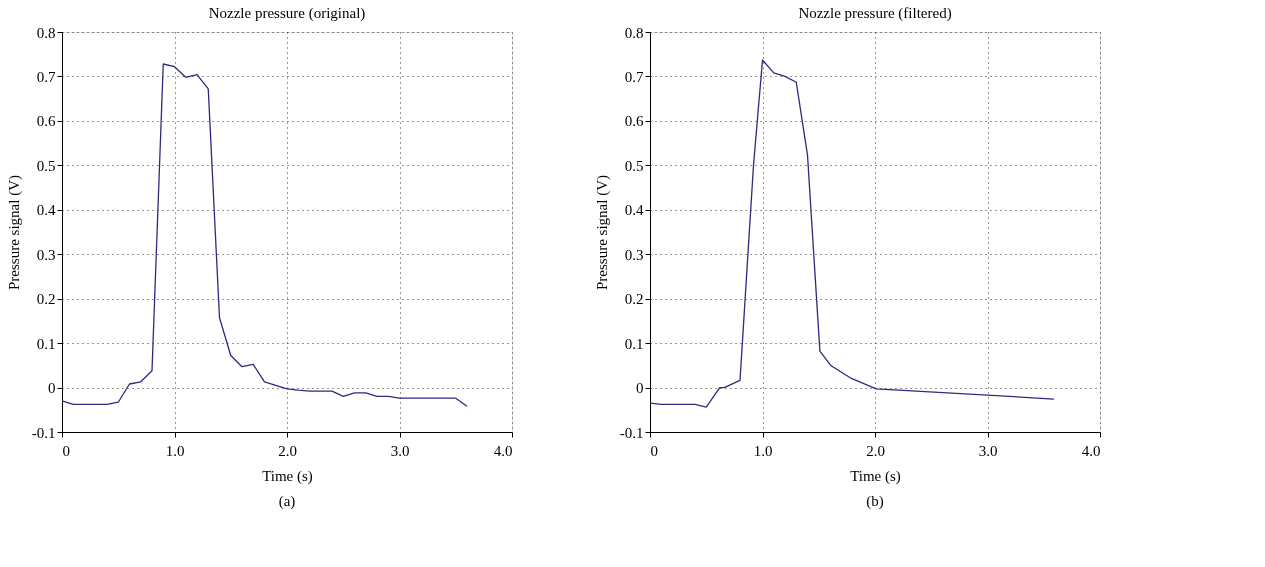  I want to click on chart-title: Nozzle pressure (filtered), so click(875, 13).